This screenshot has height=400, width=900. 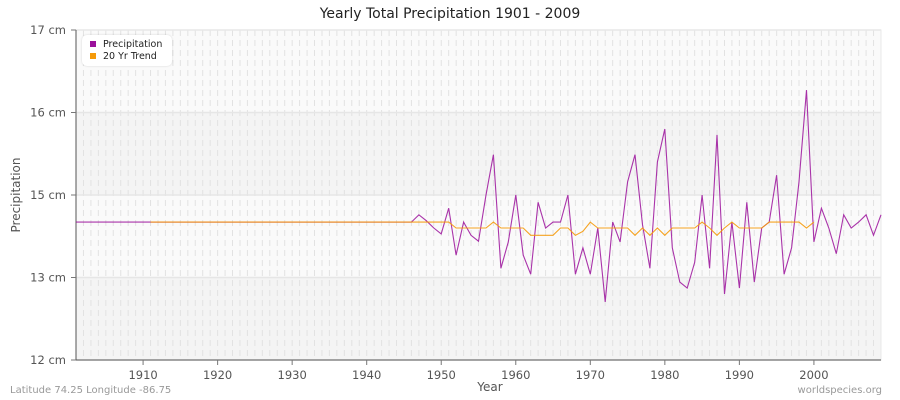 What do you see at coordinates (217, 375) in the screenshot?
I see `x-tick-label: 1920` at bounding box center [217, 375].